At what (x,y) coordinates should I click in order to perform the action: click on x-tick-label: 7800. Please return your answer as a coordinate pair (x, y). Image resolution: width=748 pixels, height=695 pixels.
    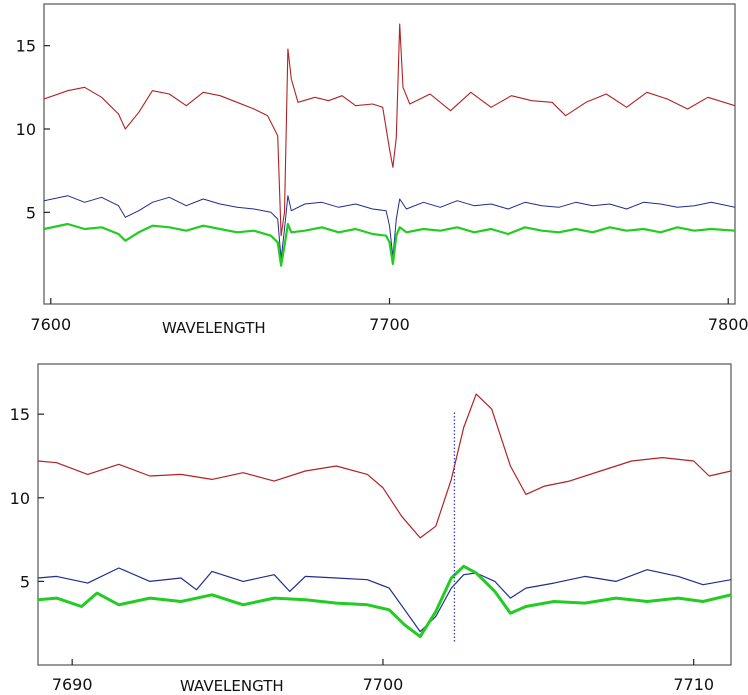
    Looking at the image, I should click on (728, 324).